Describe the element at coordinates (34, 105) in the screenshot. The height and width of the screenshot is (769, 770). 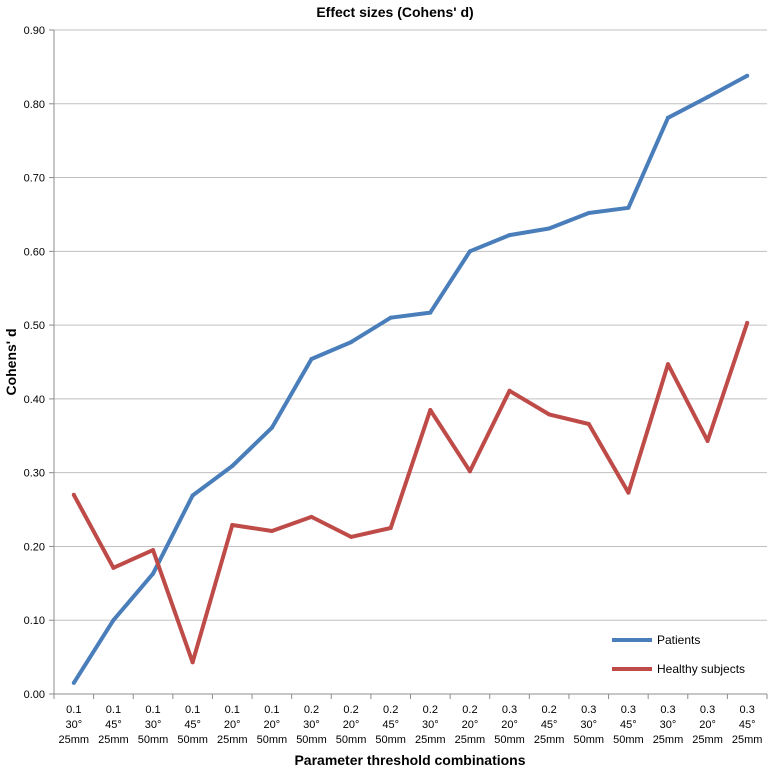
I see `y-tick-label: 0.80` at that location.